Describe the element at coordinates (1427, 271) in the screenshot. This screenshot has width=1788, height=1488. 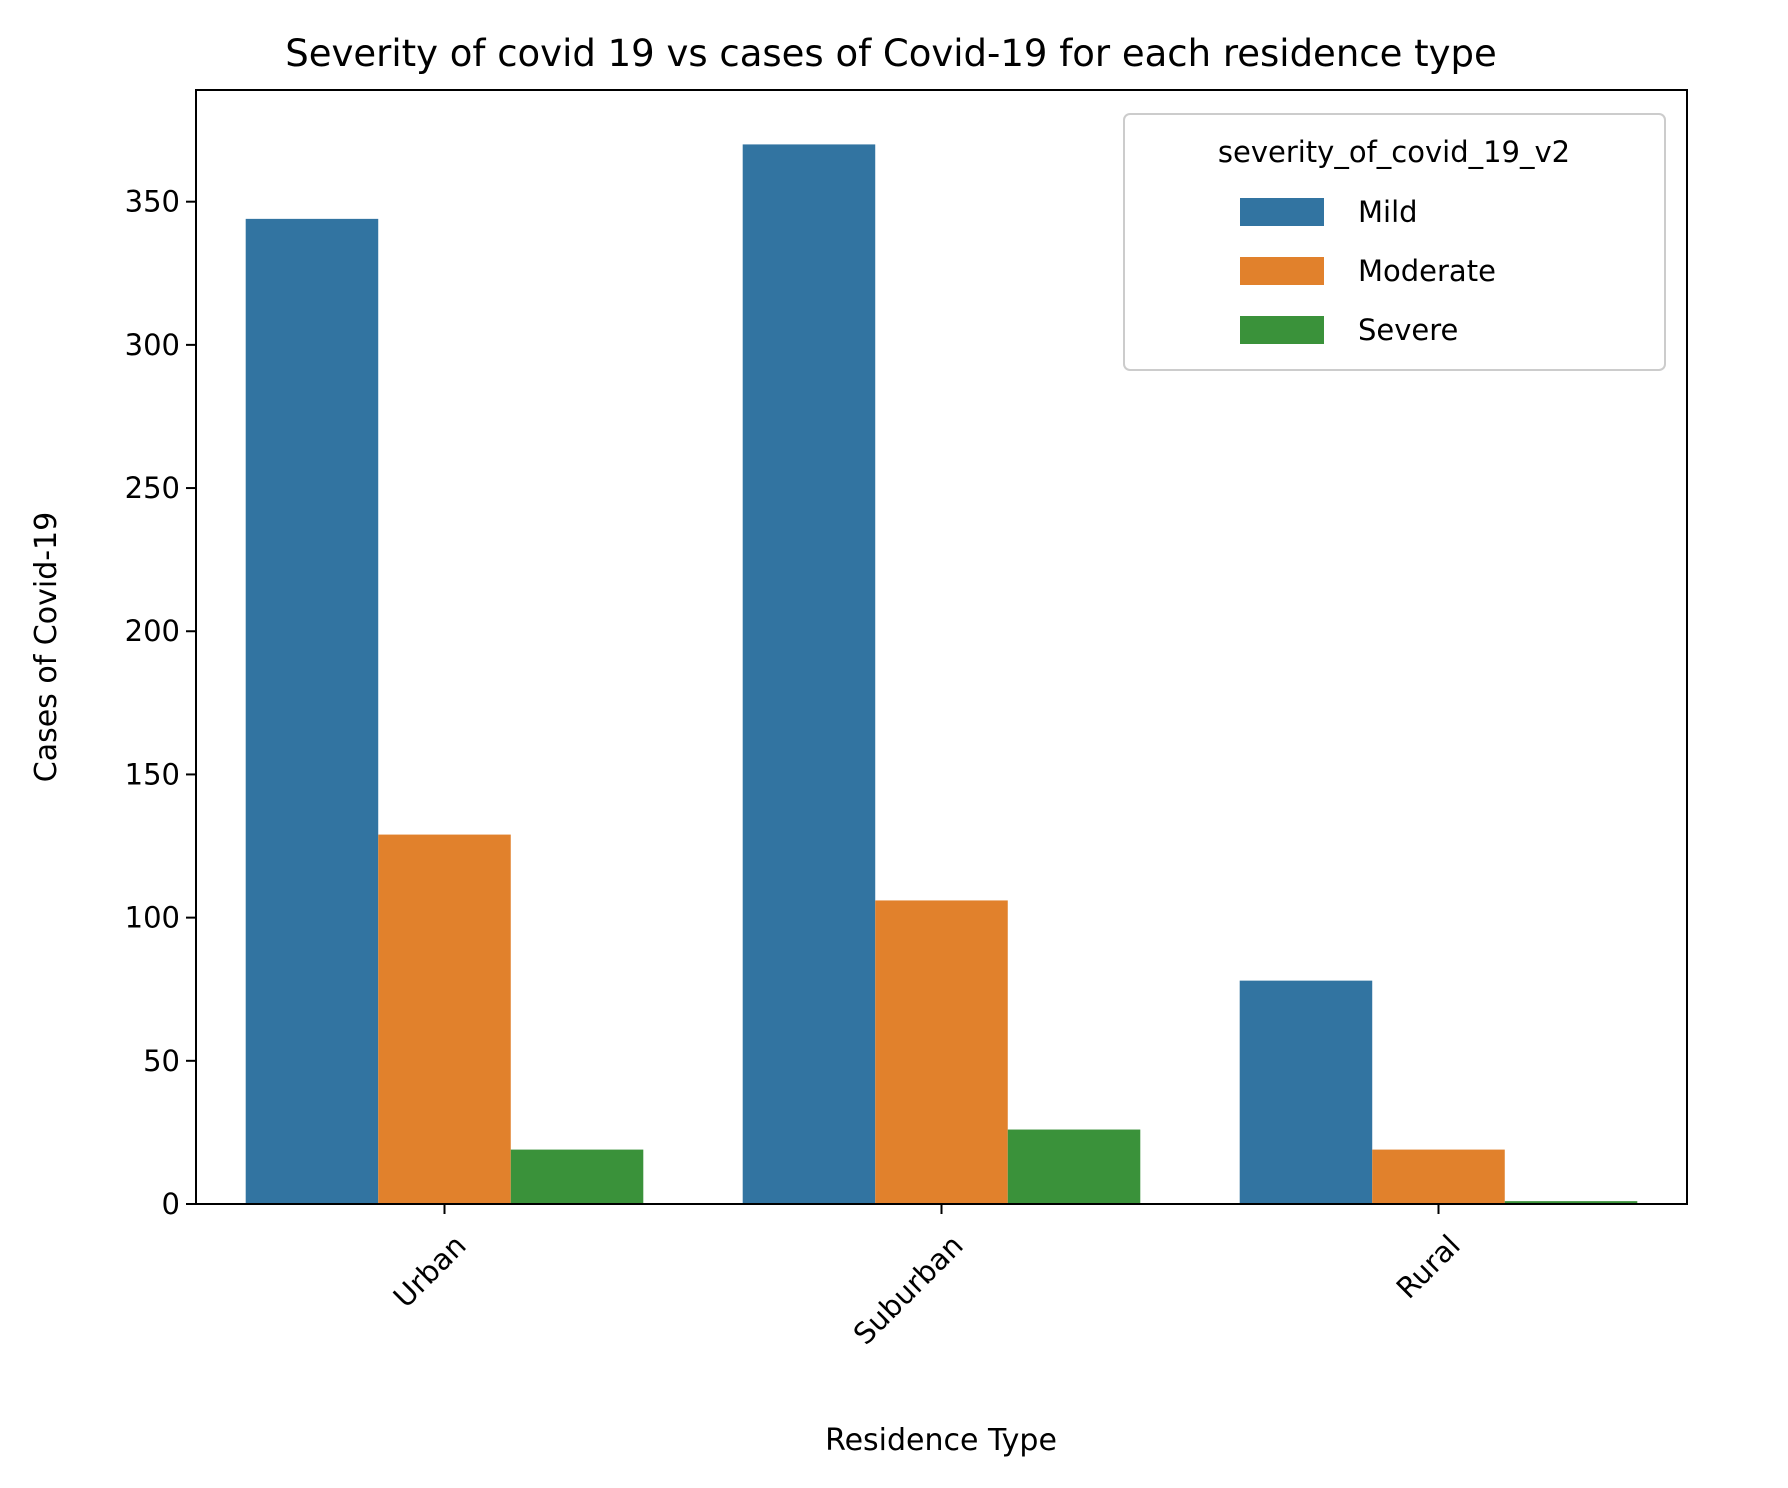
I see `legend-label-moderate: Moderate` at that location.